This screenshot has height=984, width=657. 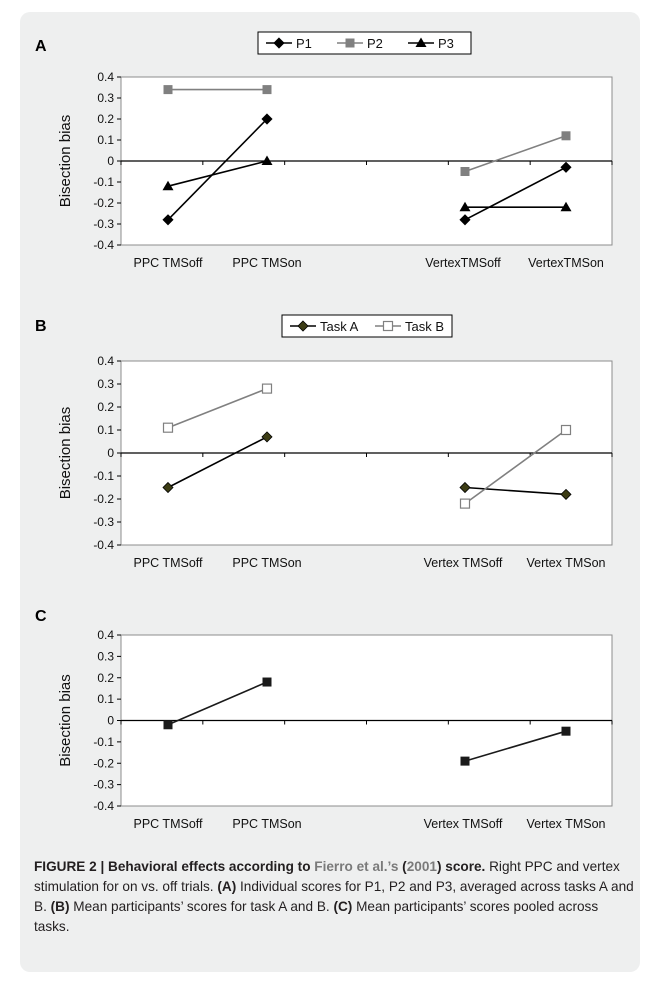 What do you see at coordinates (446, 43) in the screenshot?
I see `legend-label: P3` at bounding box center [446, 43].